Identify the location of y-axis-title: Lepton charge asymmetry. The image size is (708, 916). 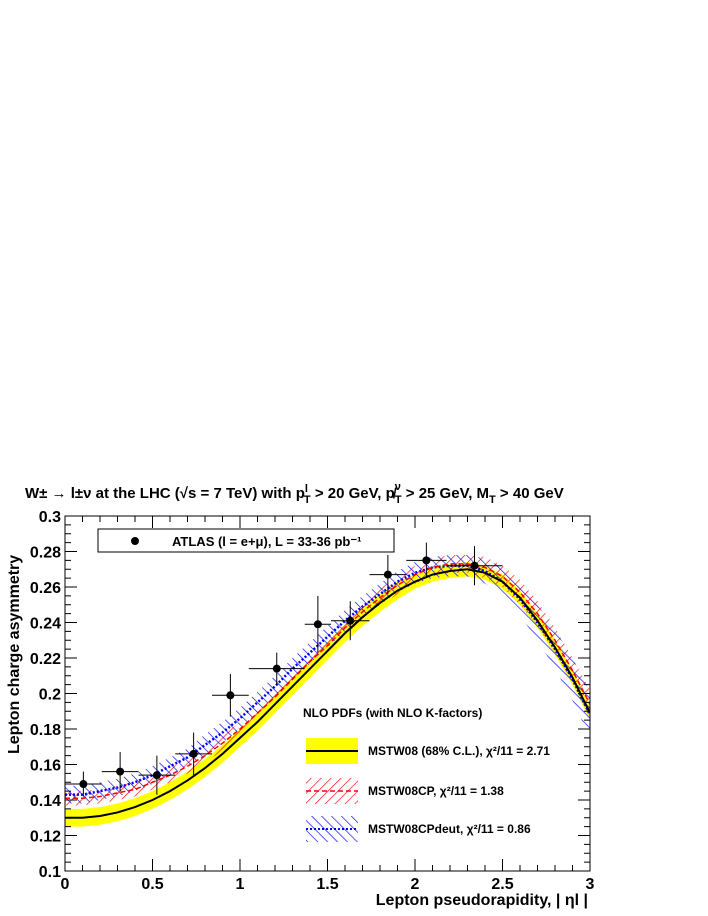
(14, 654).